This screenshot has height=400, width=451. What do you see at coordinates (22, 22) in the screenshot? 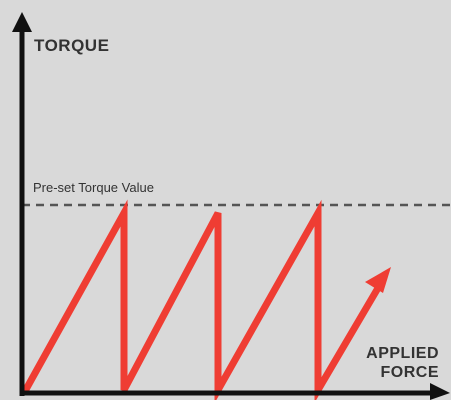
I see `y-axis-arrow-icon` at bounding box center [22, 22].